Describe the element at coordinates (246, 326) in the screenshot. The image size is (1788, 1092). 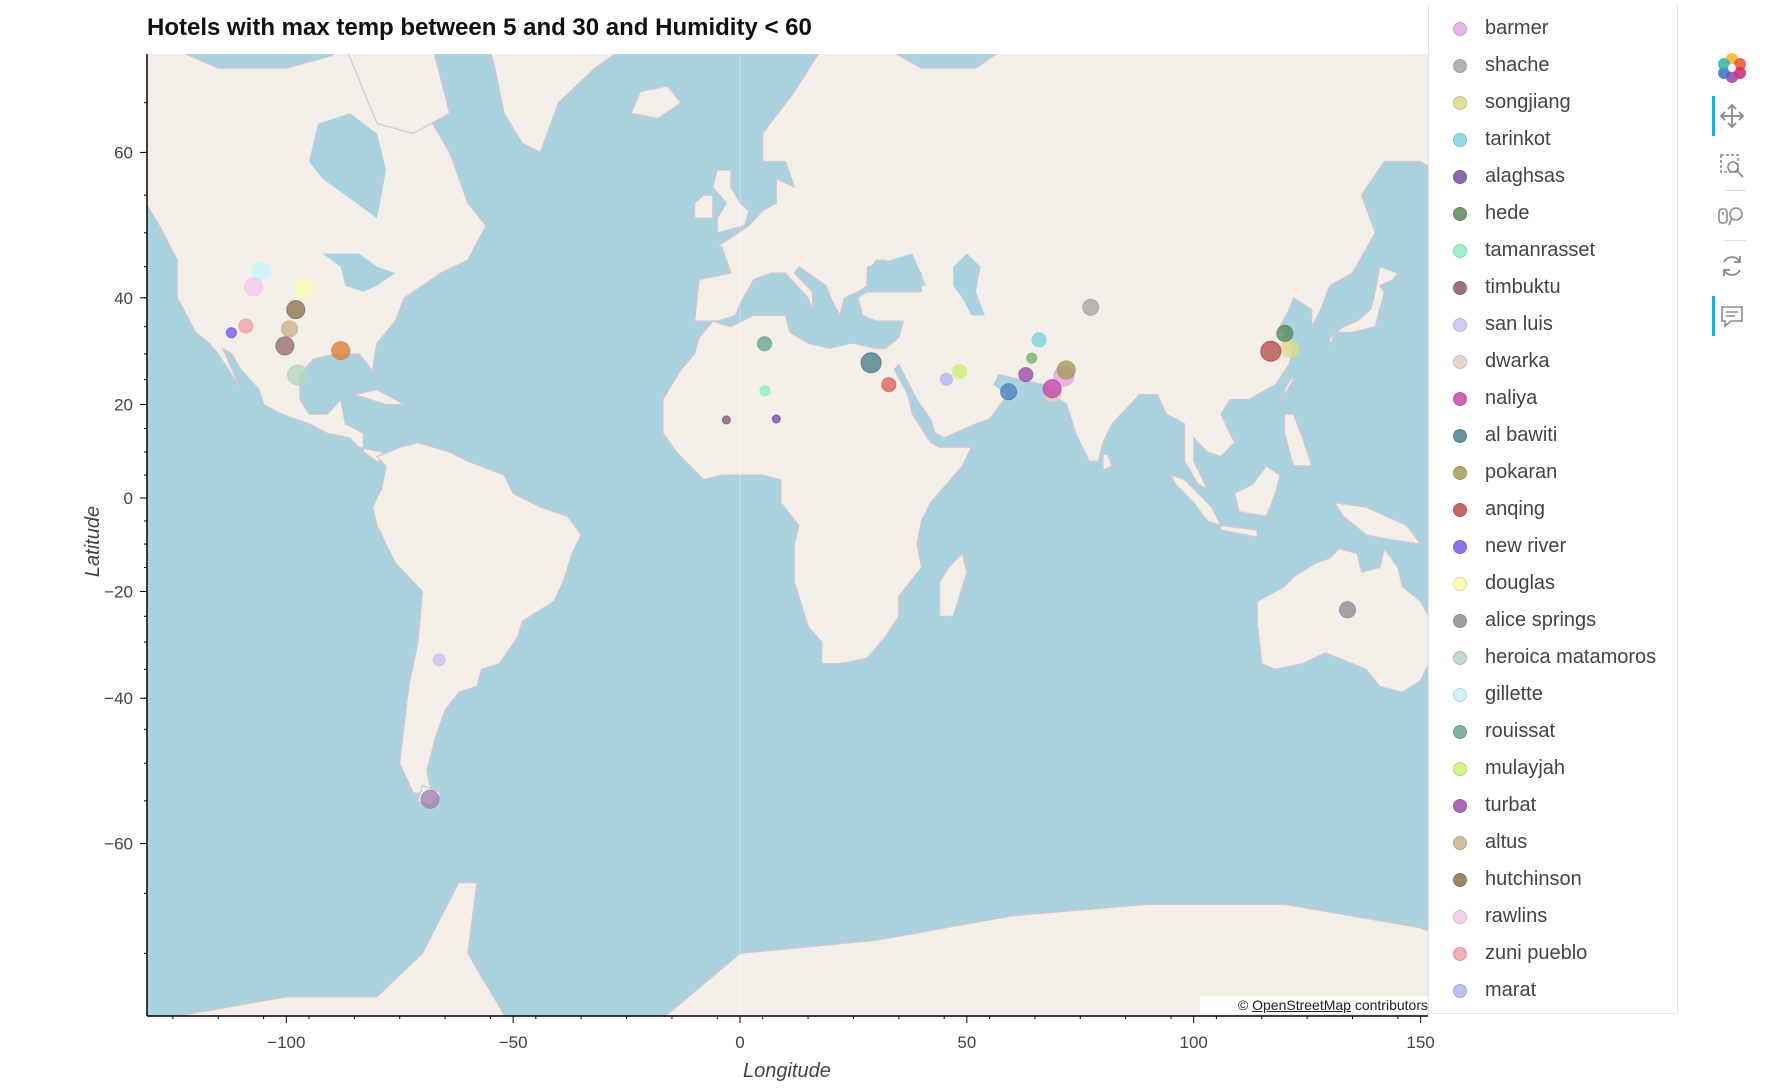
I see `city-point-zuni-pueblo` at that location.